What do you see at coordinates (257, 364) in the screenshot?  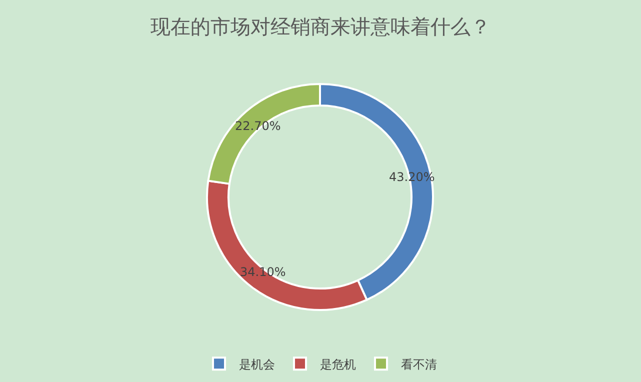 I see `legend-label: 是机会` at bounding box center [257, 364].